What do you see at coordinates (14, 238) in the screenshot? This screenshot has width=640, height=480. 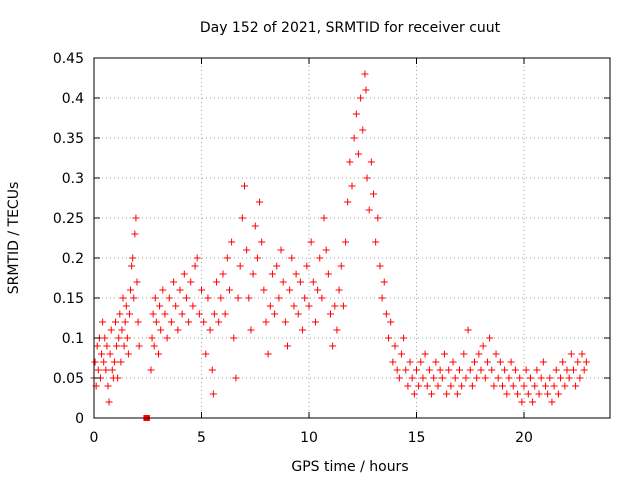 I see `y-axis-label: SRMTID / TECUs` at bounding box center [14, 238].